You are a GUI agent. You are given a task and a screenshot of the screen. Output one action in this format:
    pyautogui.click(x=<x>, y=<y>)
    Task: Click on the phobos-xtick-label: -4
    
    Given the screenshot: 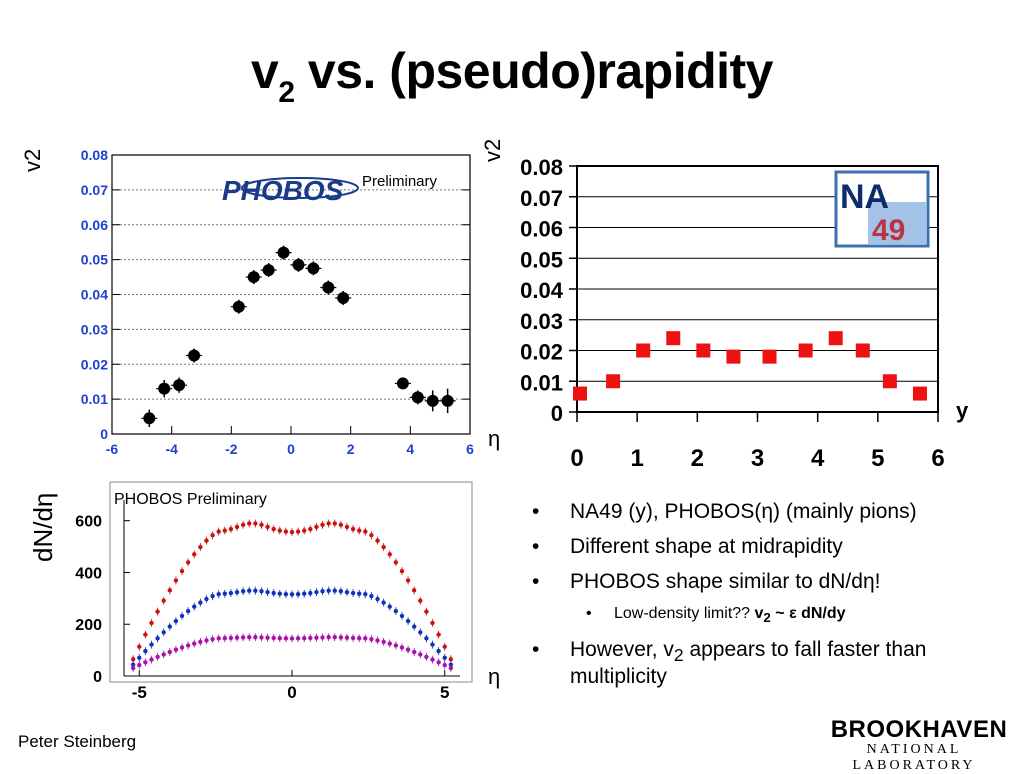 What is the action you would take?
    pyautogui.click(x=171, y=449)
    